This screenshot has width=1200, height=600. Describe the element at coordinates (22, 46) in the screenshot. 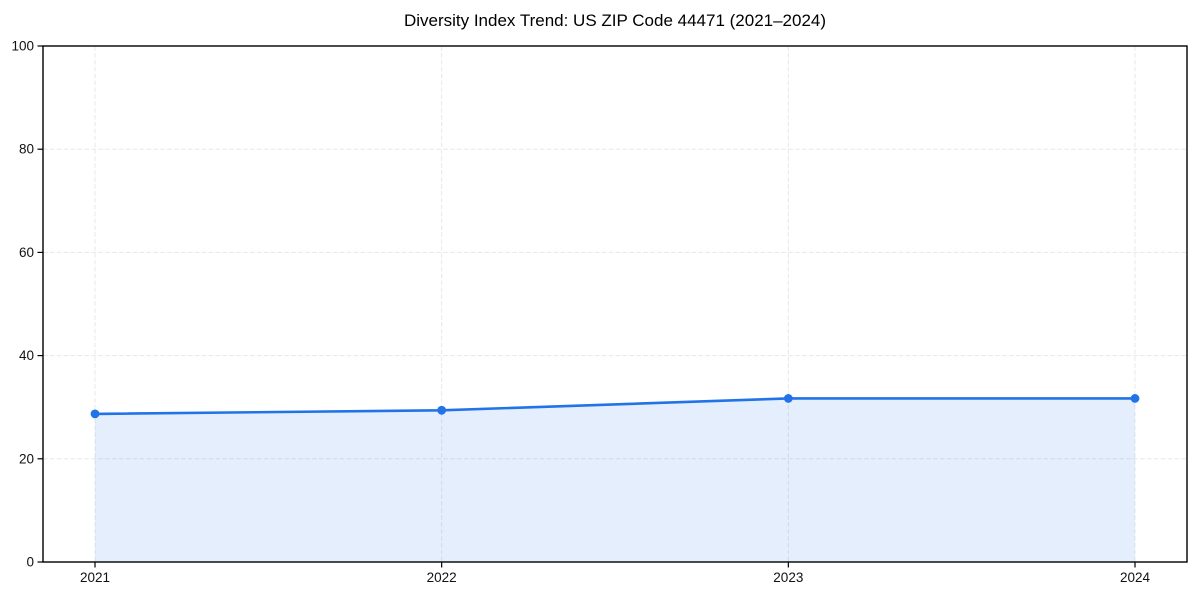

I see `y-tick-label: 100` at that location.